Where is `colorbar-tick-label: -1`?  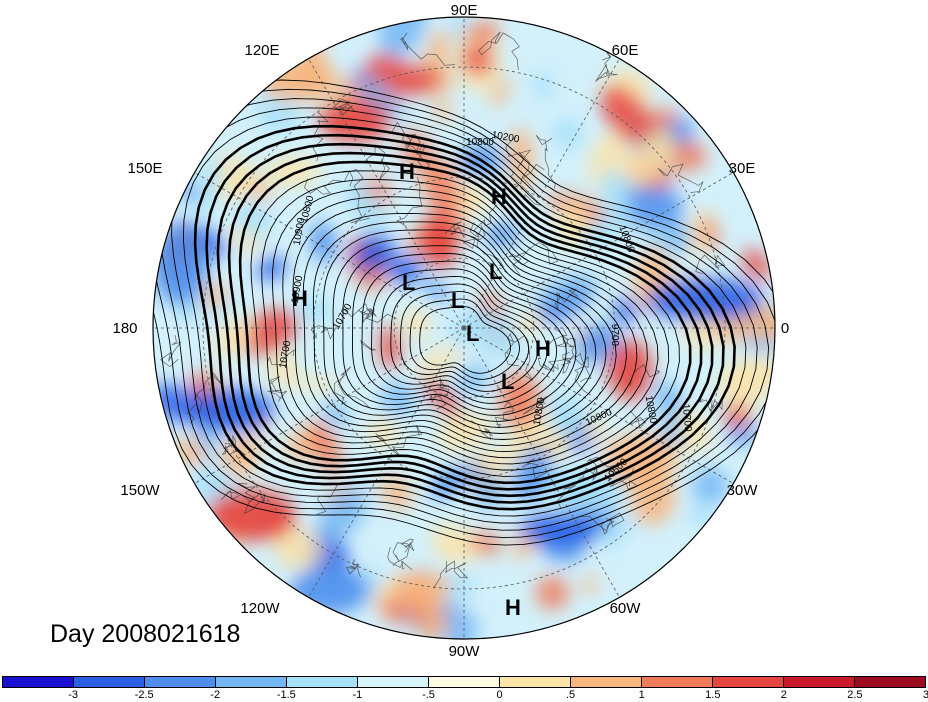
colorbar-tick-label: -1 is located at coordinates (357, 695).